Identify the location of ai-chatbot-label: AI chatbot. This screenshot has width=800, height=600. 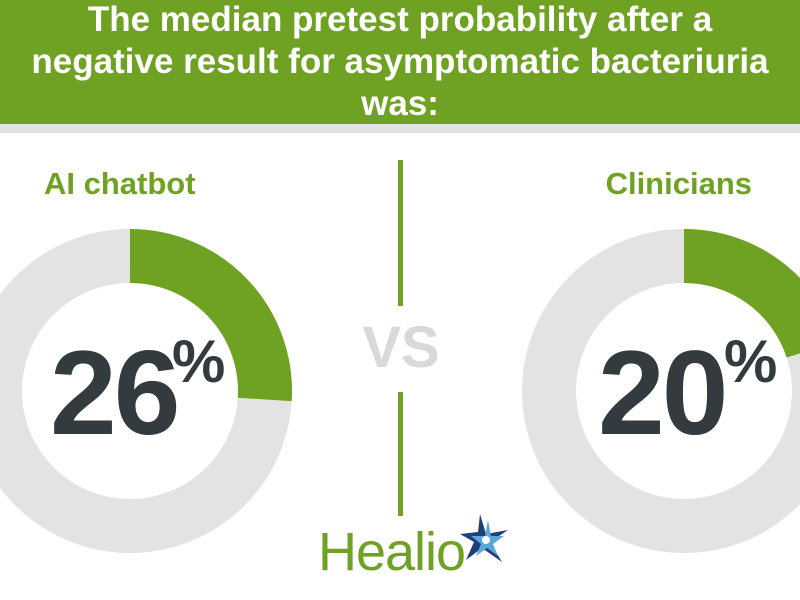
(120, 183).